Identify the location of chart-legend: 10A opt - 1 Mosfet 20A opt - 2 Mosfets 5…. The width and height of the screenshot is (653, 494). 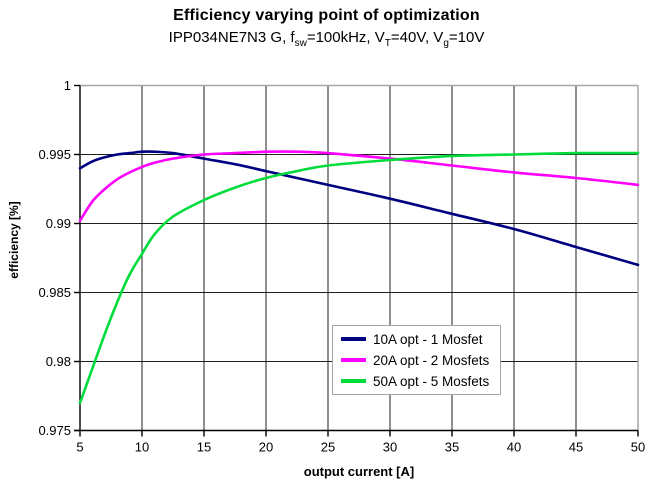
(416, 360).